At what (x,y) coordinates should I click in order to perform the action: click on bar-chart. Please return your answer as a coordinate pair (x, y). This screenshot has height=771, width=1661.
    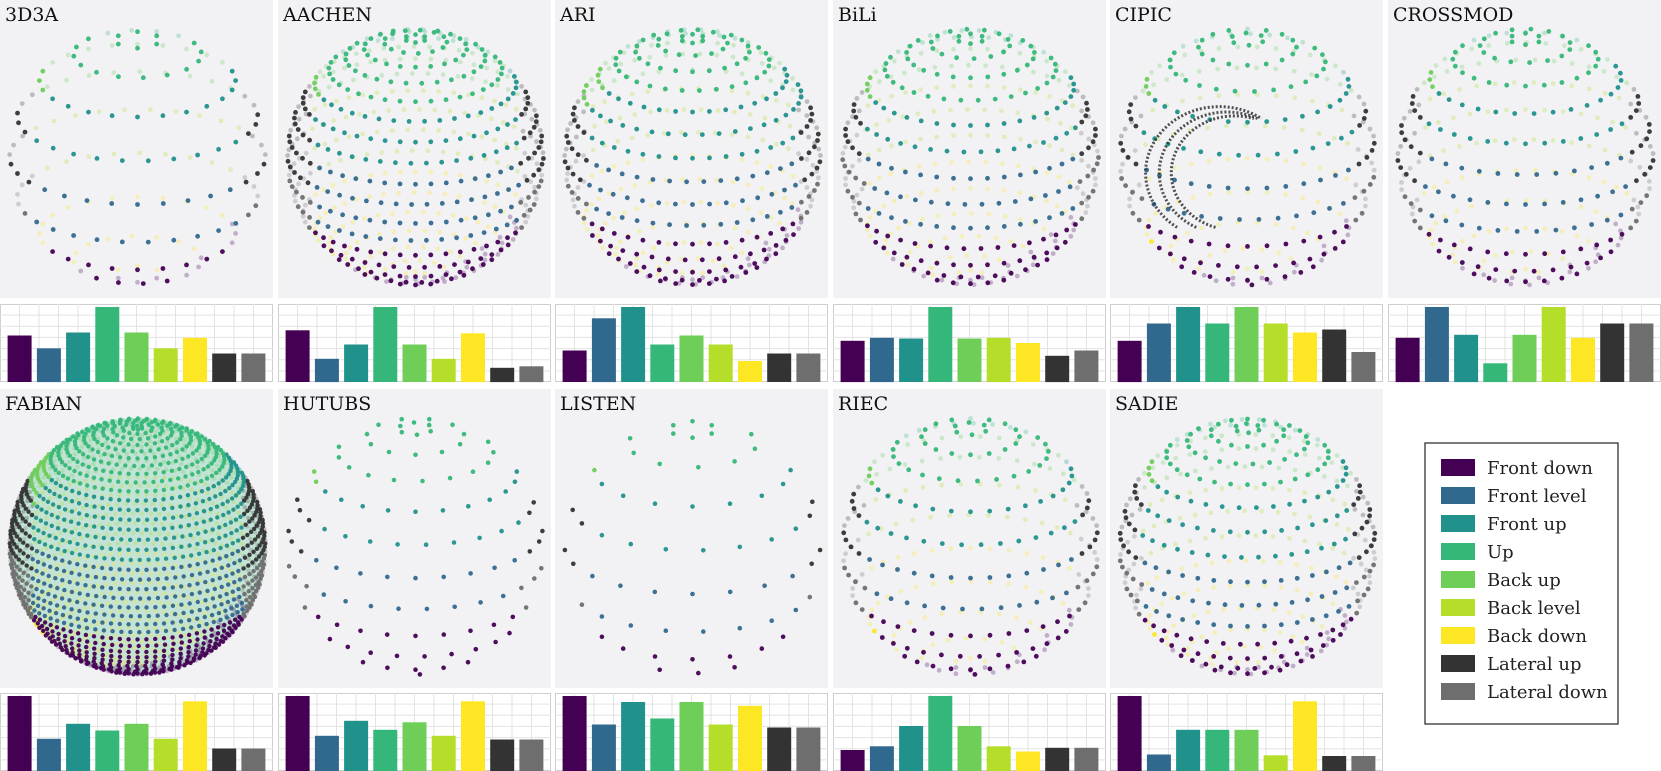
    Looking at the image, I should click on (969, 343).